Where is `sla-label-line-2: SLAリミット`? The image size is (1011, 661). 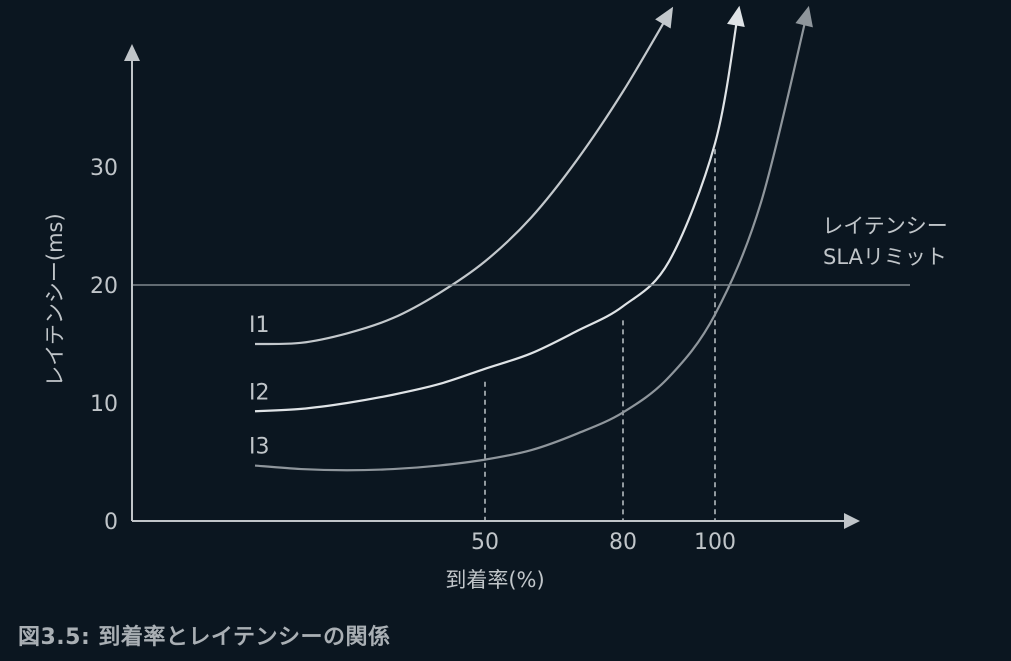 sla-label-line-2: SLAリミット is located at coordinates (885, 257).